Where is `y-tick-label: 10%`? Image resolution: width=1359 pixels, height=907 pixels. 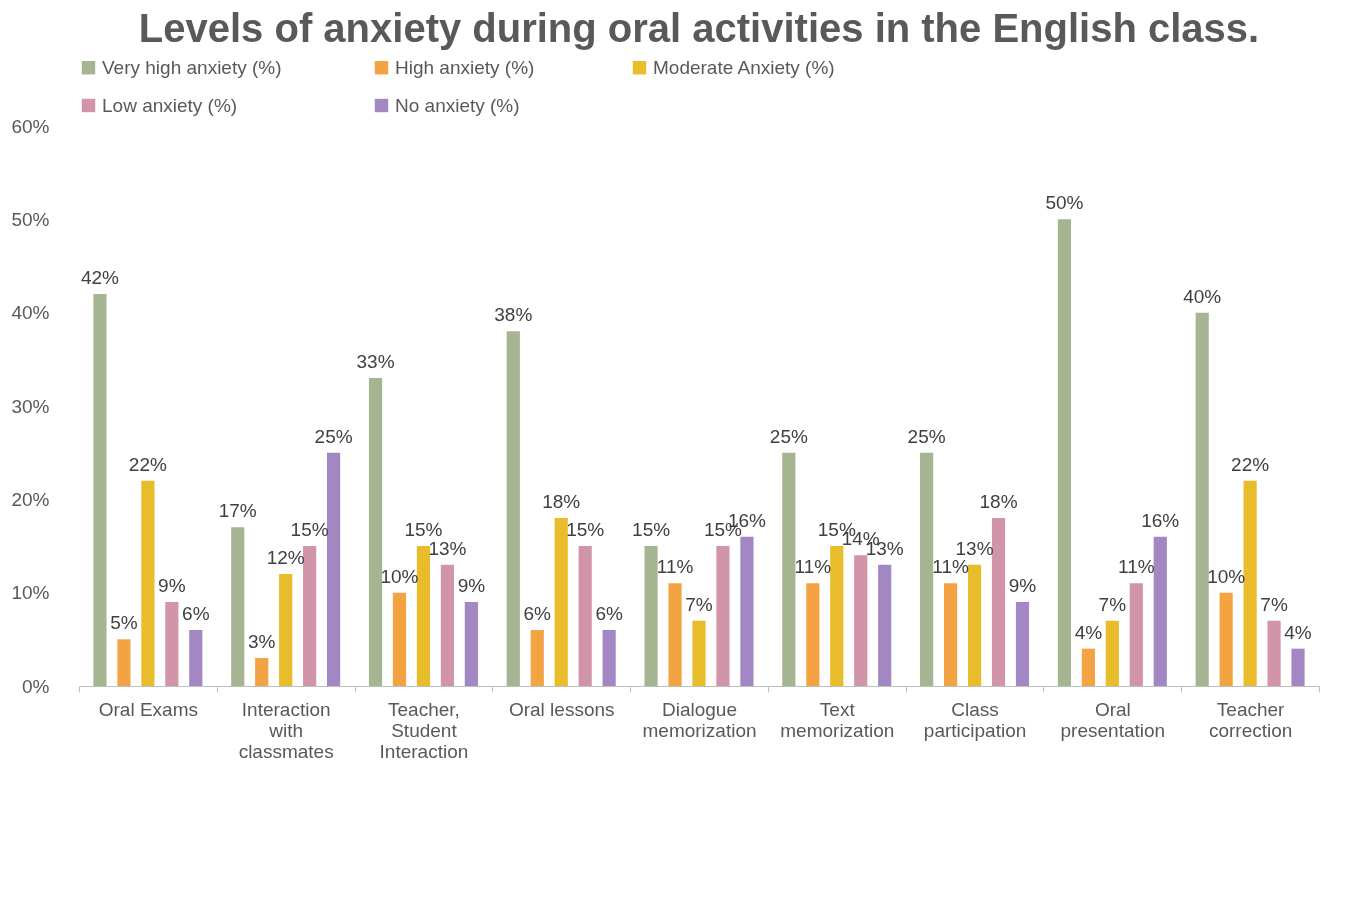
y-tick-label: 10% is located at coordinates (30, 593).